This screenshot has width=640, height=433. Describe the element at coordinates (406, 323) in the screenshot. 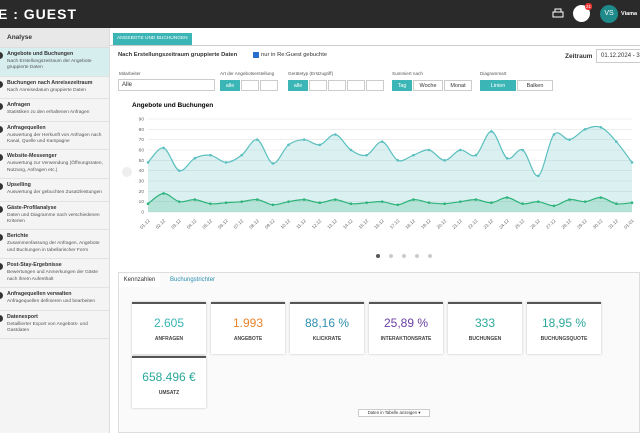

I see `kpi-value: 25,89 %` at that location.